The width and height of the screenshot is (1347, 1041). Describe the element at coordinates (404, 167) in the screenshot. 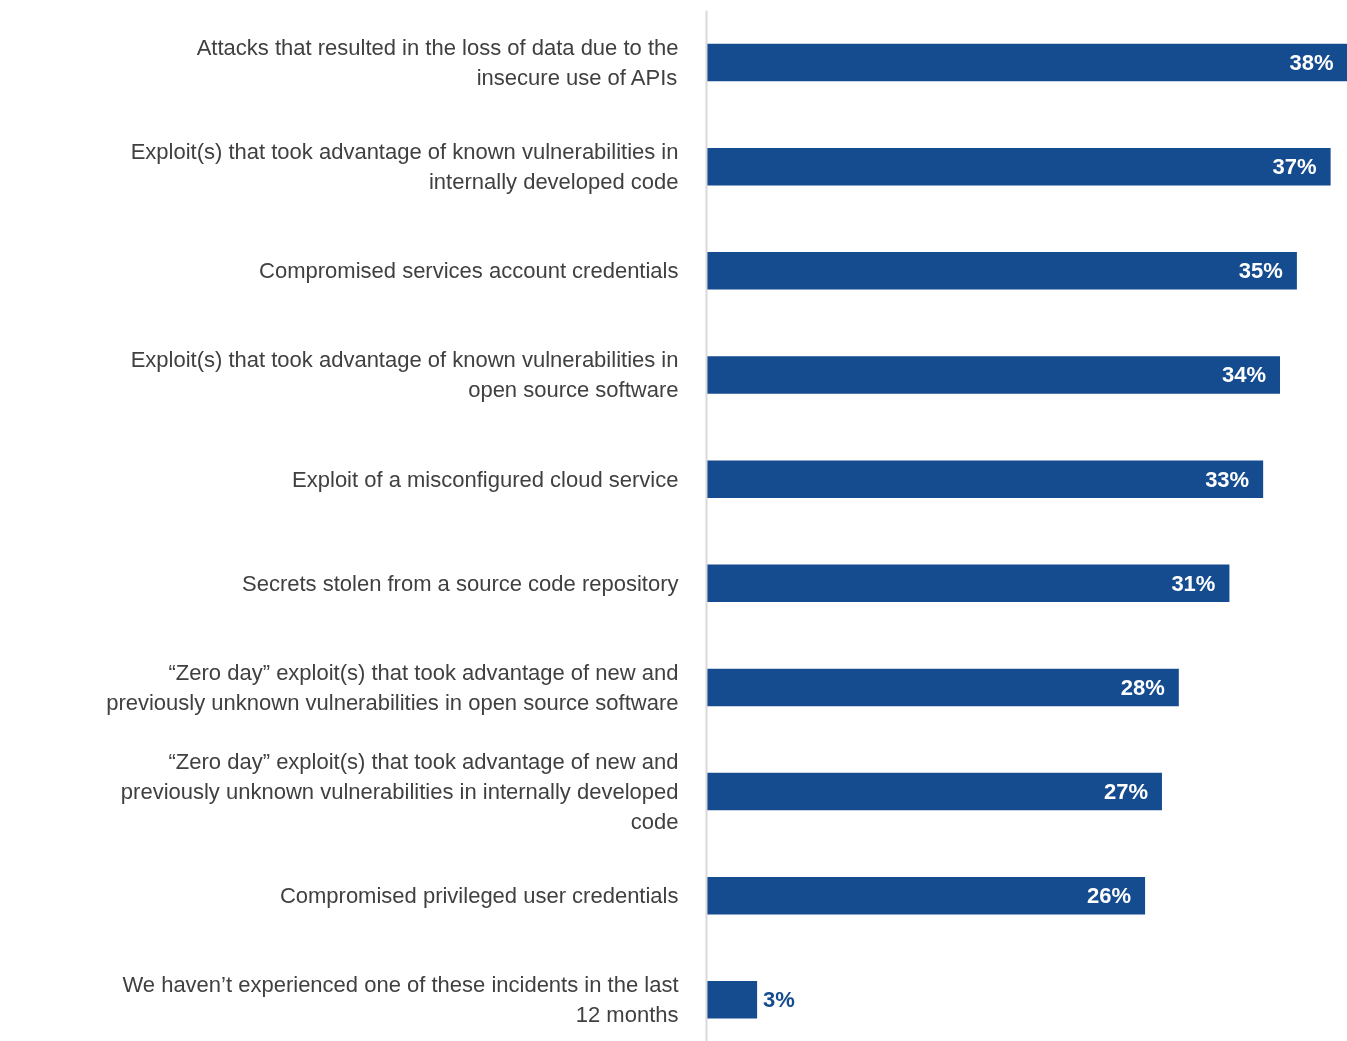

I see `y-tick-label: Exploit(s) that took advantage of known vulnerabilities in internally developed code` at that location.